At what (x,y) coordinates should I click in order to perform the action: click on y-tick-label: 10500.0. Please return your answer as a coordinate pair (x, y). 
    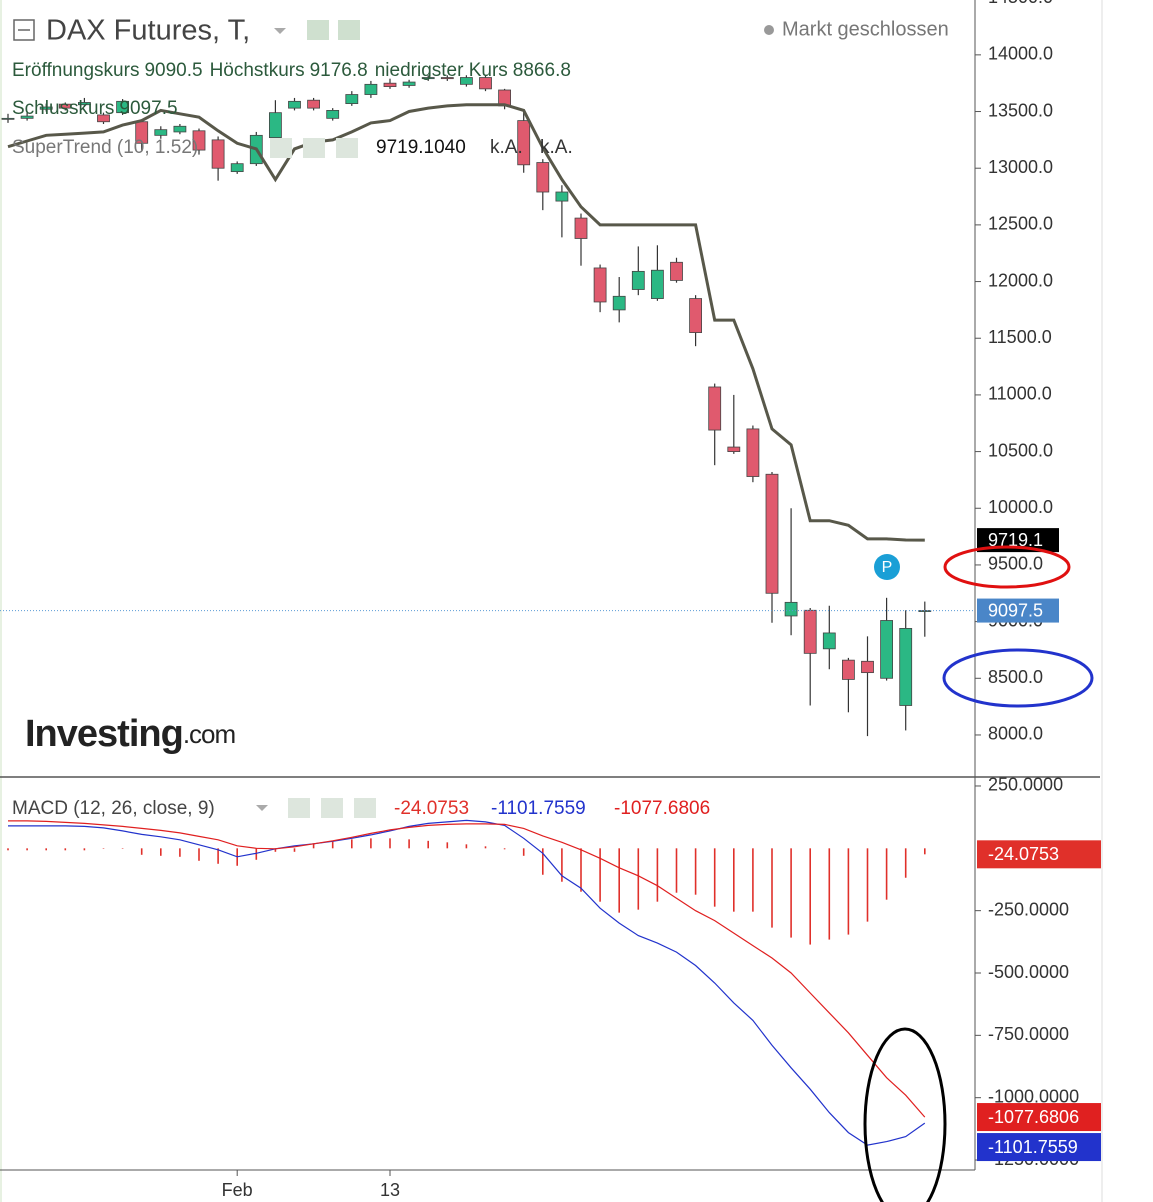
    Looking at the image, I should click on (1020, 450).